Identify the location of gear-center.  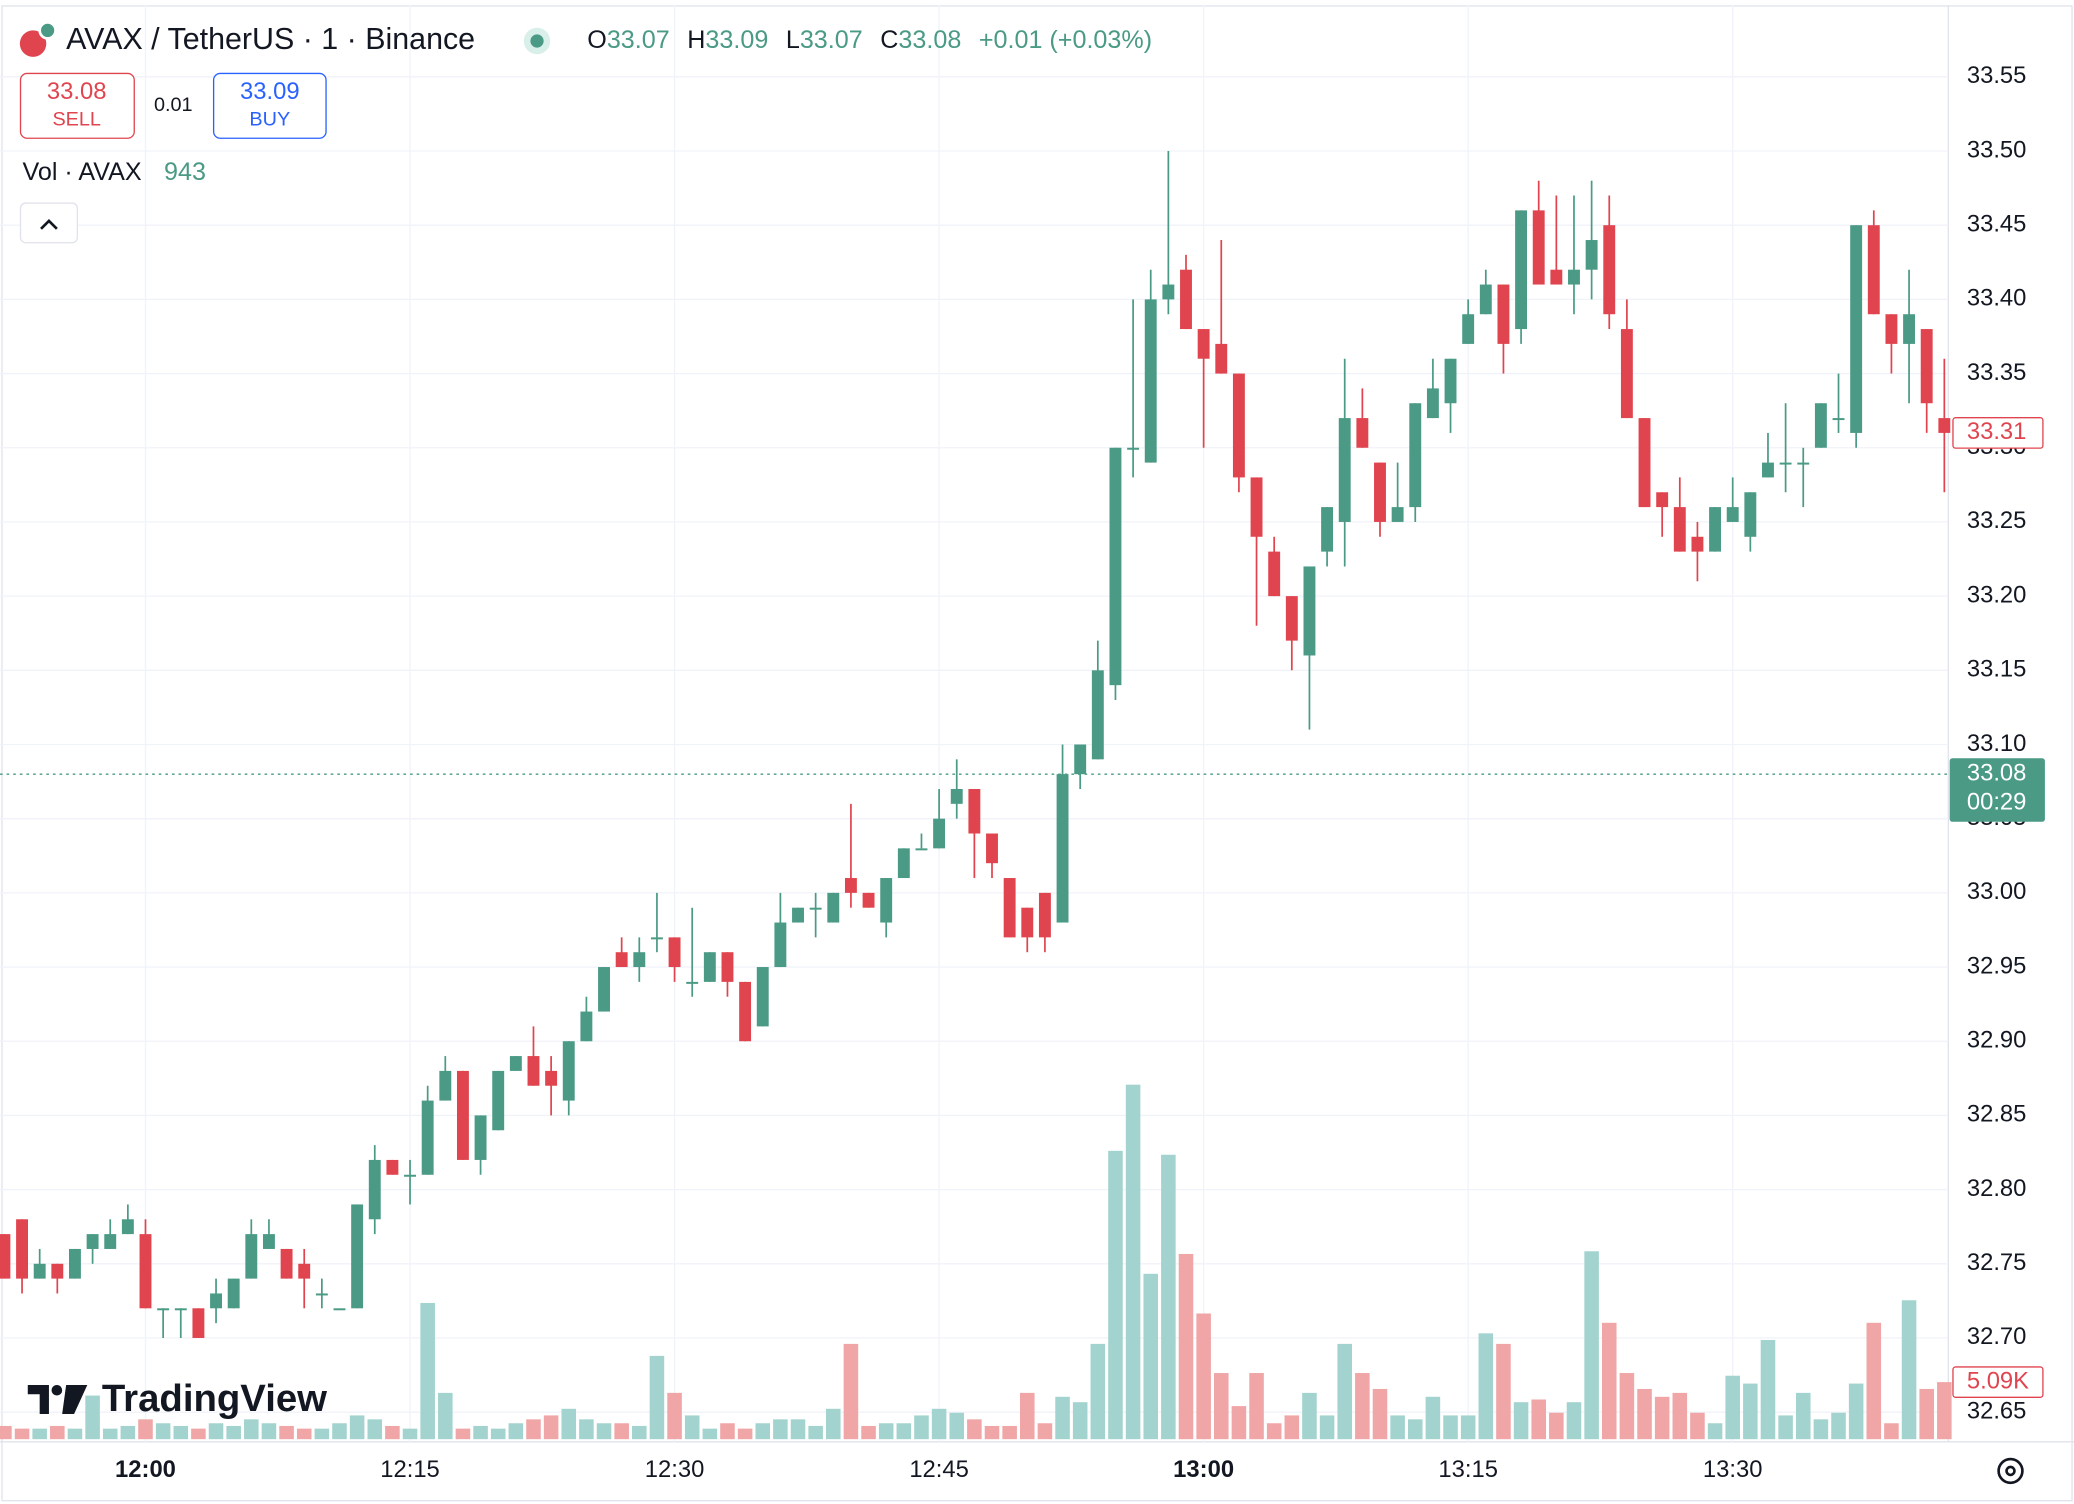
(2010, 1471).